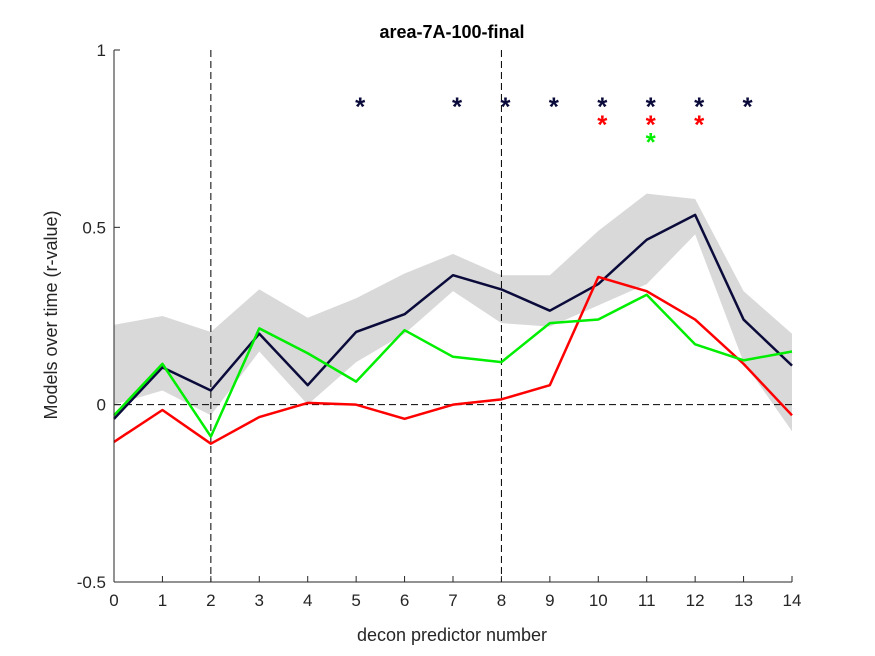 The width and height of the screenshot is (875, 656). What do you see at coordinates (602, 107) in the screenshot?
I see `significance-star-0-10: *` at bounding box center [602, 107].